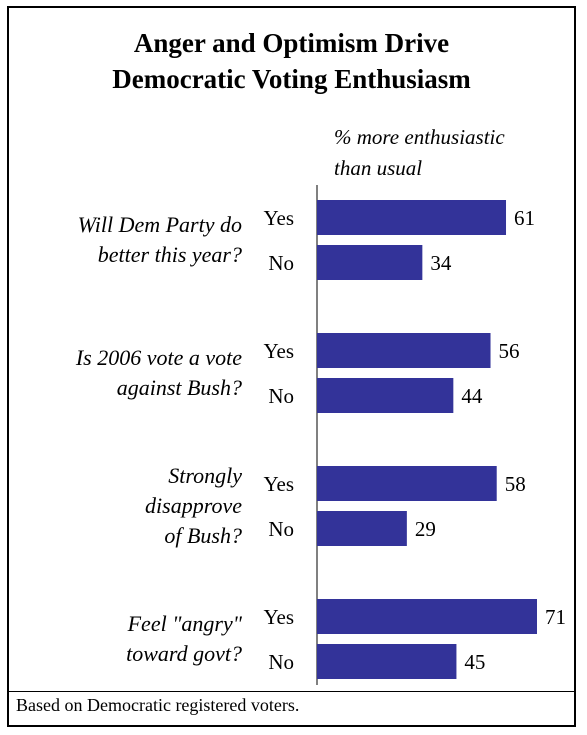 This screenshot has height=735, width=587. I want to click on question-label: better this year?, so click(170, 254).